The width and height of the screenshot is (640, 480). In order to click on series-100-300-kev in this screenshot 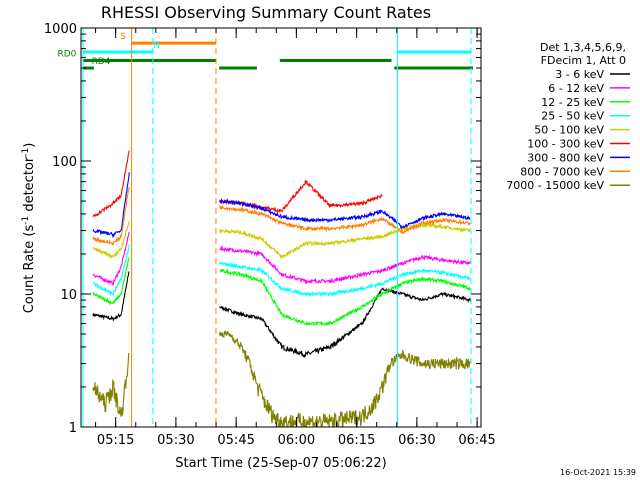, I will do `click(237, 184)`.